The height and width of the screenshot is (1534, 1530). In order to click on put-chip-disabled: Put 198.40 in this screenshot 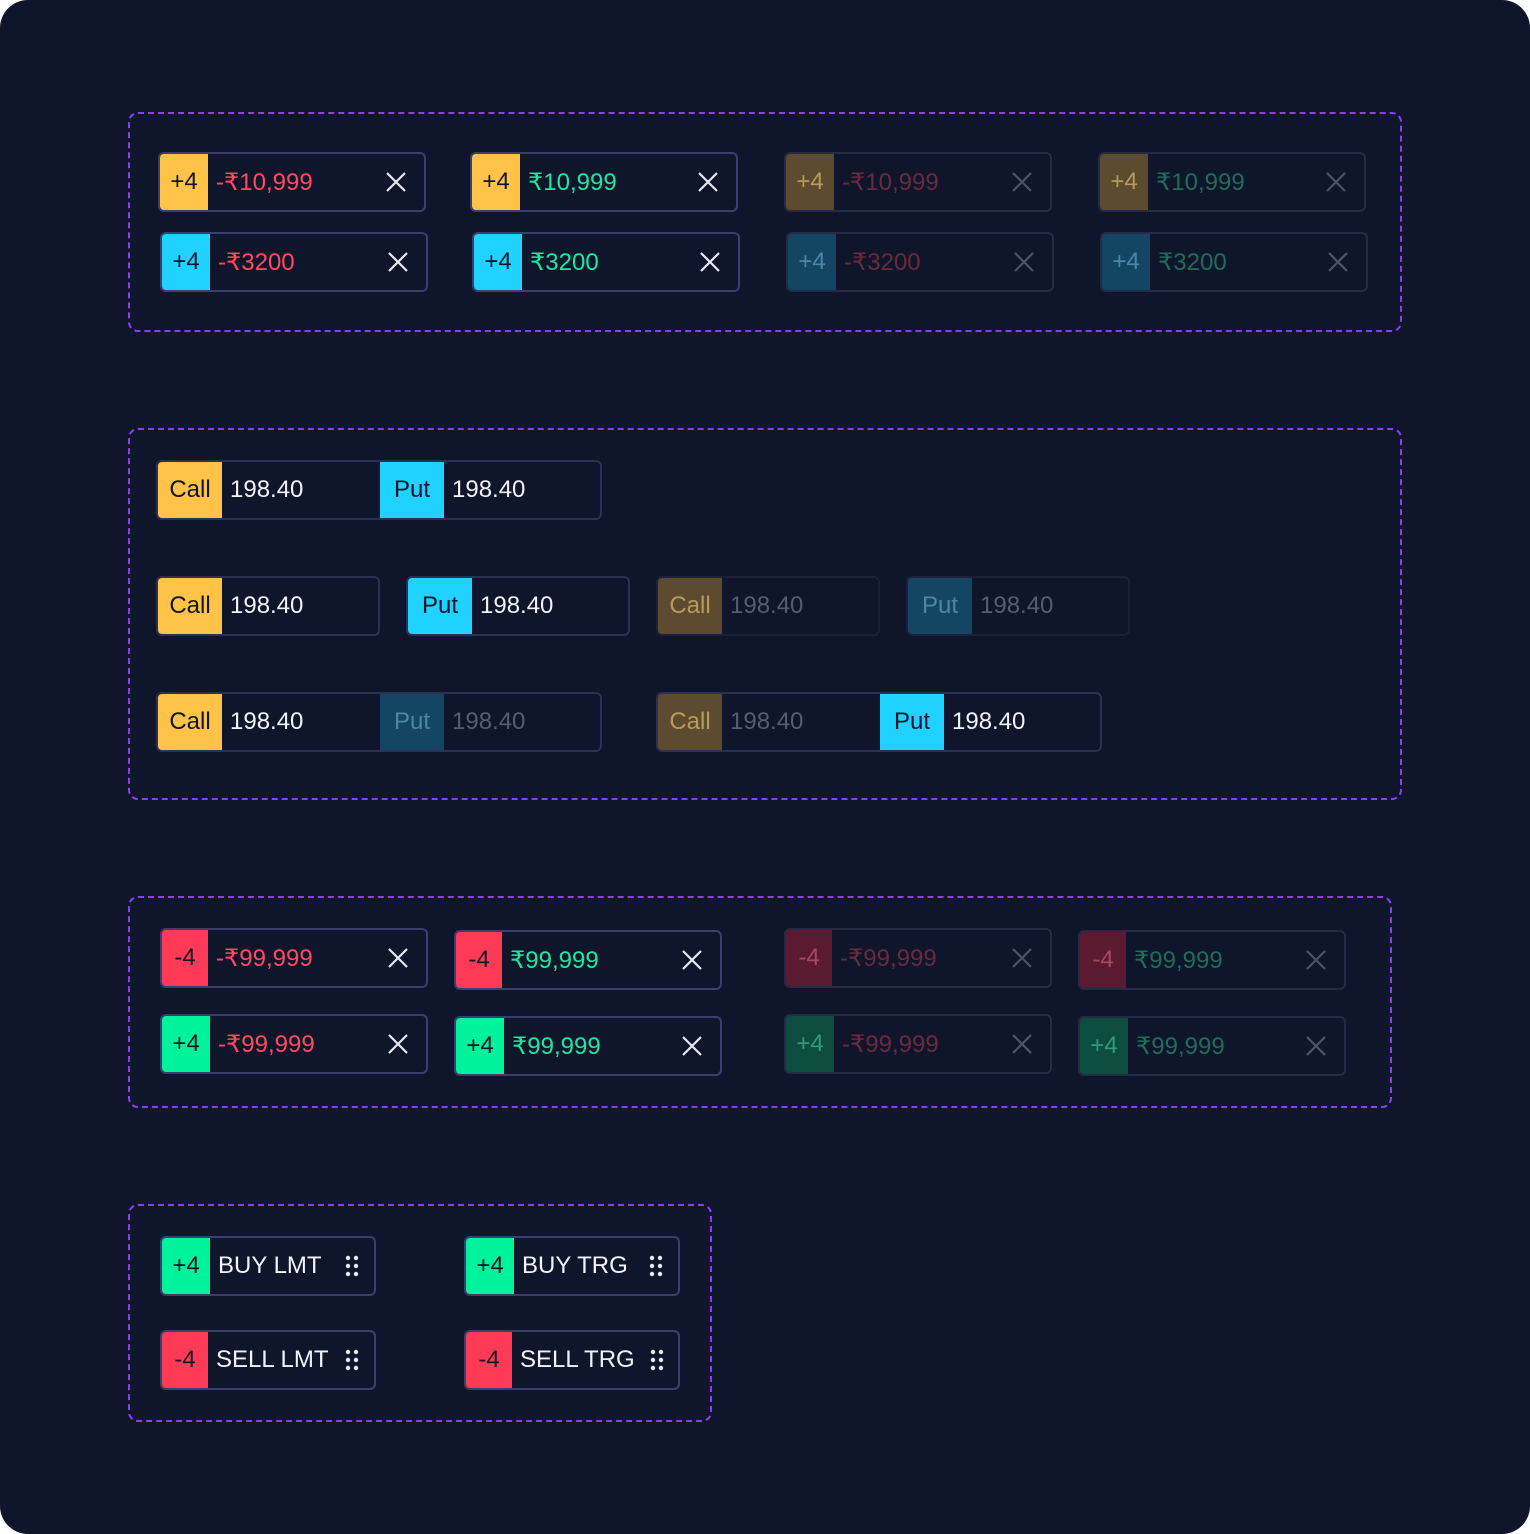, I will do `click(1018, 606)`.